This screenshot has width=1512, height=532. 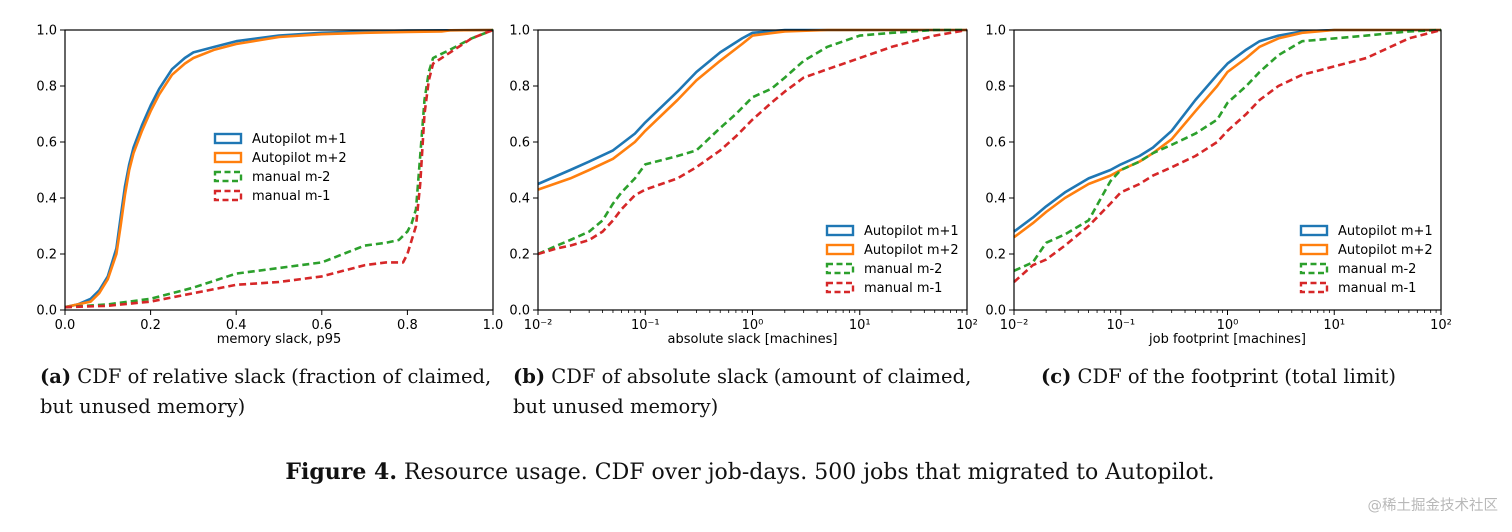 I want to click on caption-c: (c) CDF of the footprint (total limit), so click(x=1261, y=377).